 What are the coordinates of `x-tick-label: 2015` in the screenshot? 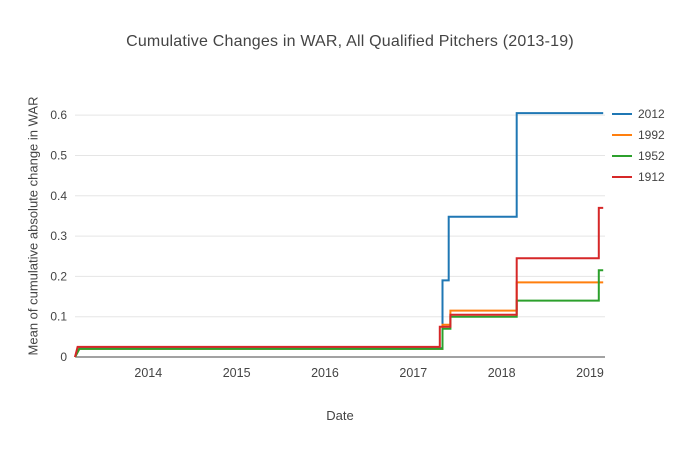 It's located at (237, 373).